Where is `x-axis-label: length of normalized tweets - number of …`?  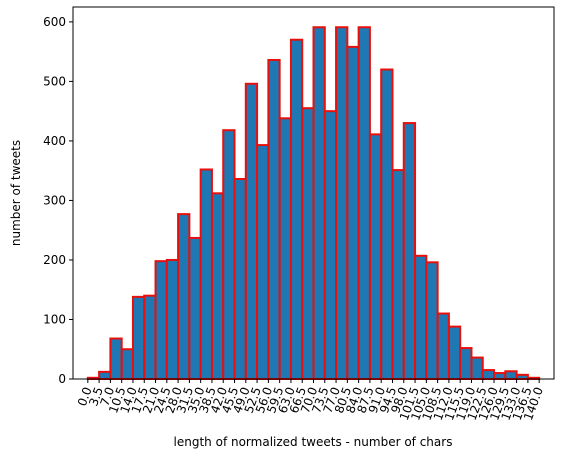
x-axis-label: length of normalized tweets - number of … is located at coordinates (313, 442).